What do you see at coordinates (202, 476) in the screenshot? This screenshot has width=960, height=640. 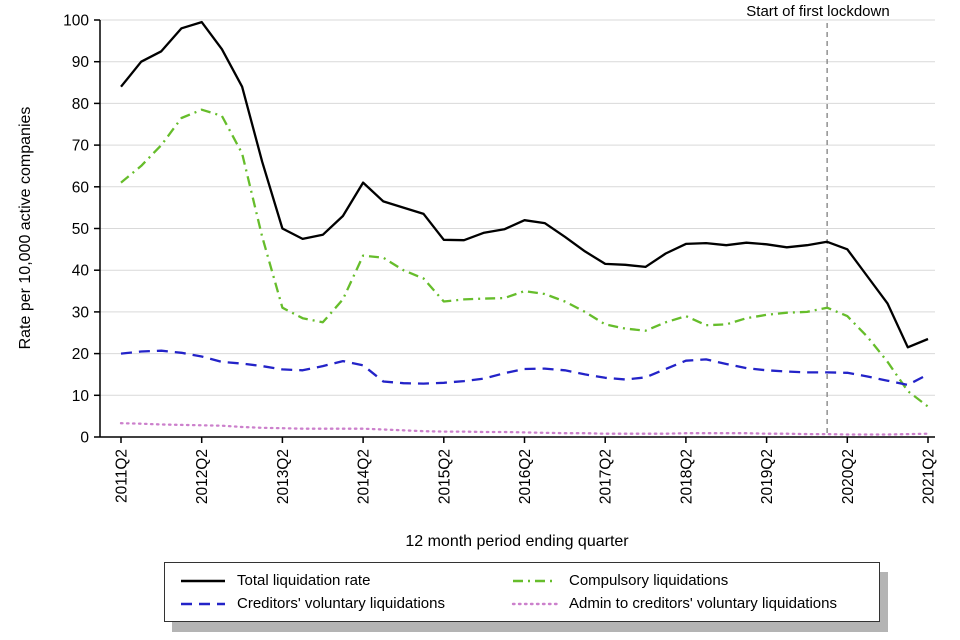 I see `x-tick-label: 2012Q2` at bounding box center [202, 476].